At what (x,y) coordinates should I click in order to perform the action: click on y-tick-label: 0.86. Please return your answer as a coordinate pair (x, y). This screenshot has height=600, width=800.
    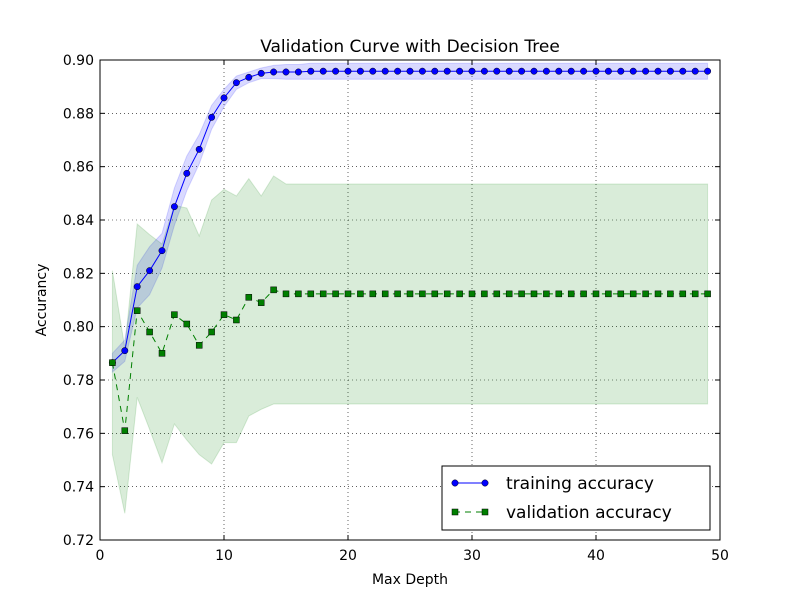
    Looking at the image, I should click on (78, 168).